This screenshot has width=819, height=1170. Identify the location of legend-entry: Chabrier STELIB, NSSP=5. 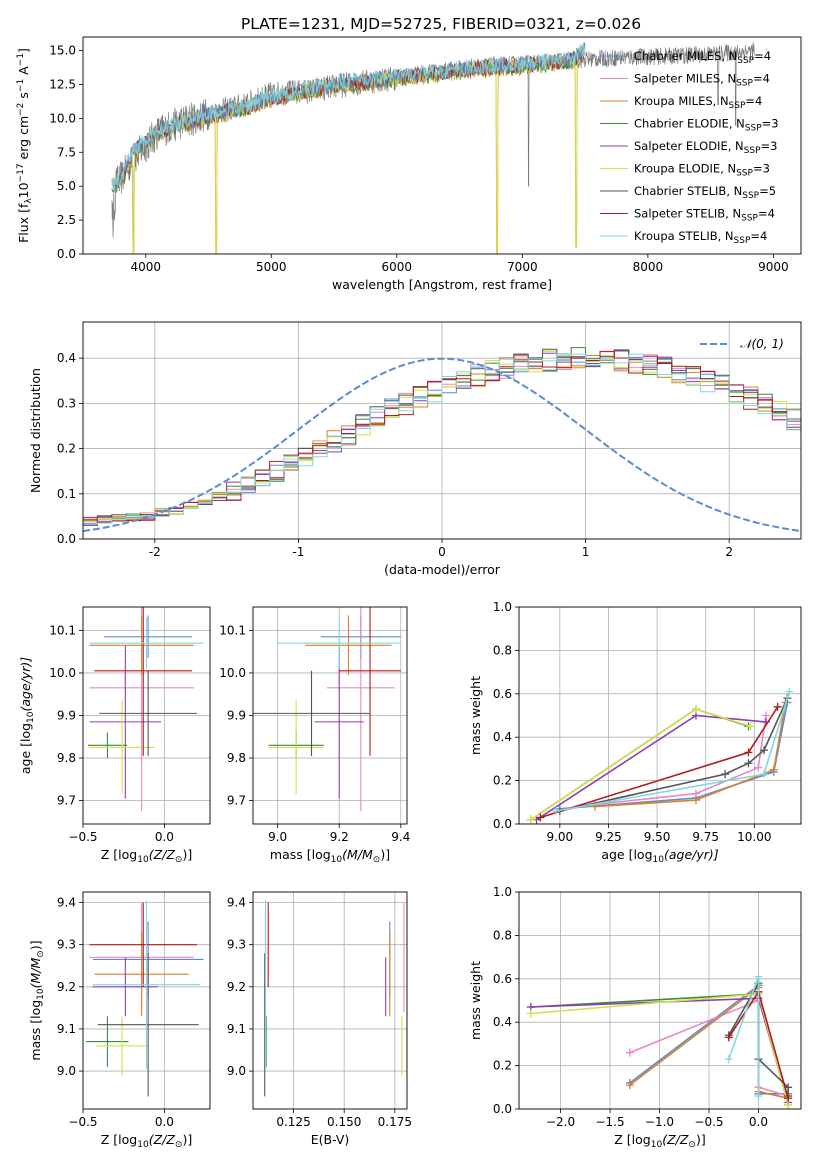
(705, 192).